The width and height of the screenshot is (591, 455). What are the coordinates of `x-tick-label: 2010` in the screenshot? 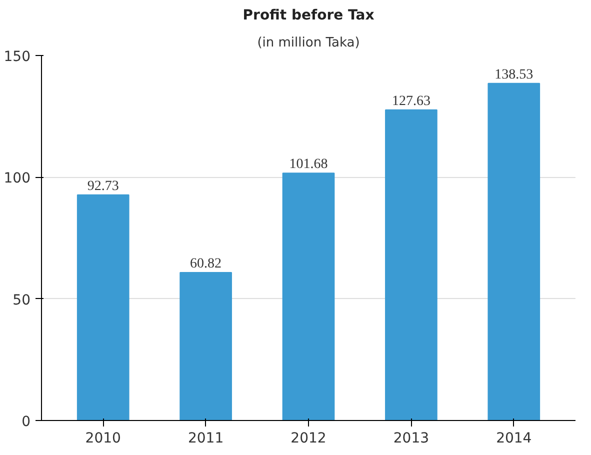 It's located at (103, 438).